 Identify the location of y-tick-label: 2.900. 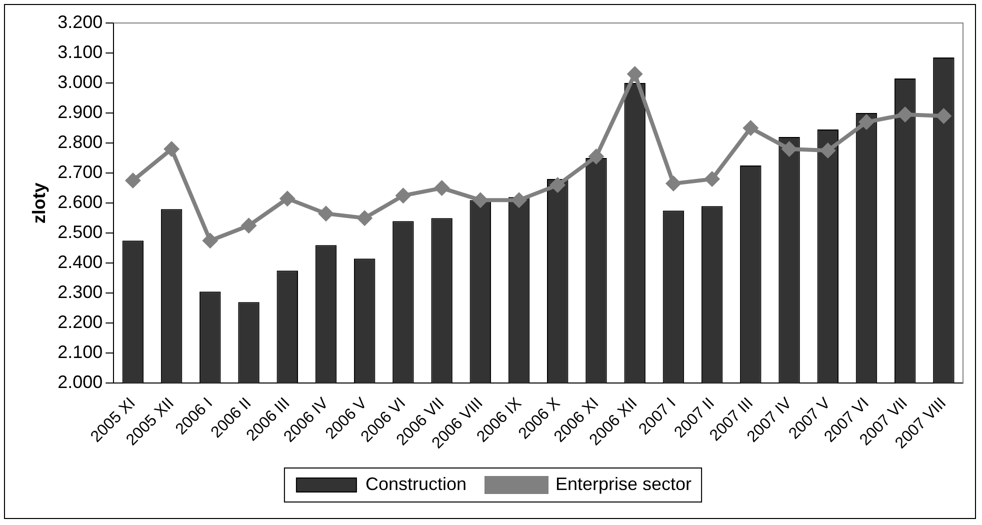
(80, 112).